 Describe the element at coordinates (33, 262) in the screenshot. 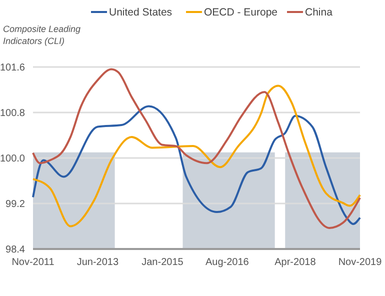

I see `x-tick-label: Nov-2011` at that location.